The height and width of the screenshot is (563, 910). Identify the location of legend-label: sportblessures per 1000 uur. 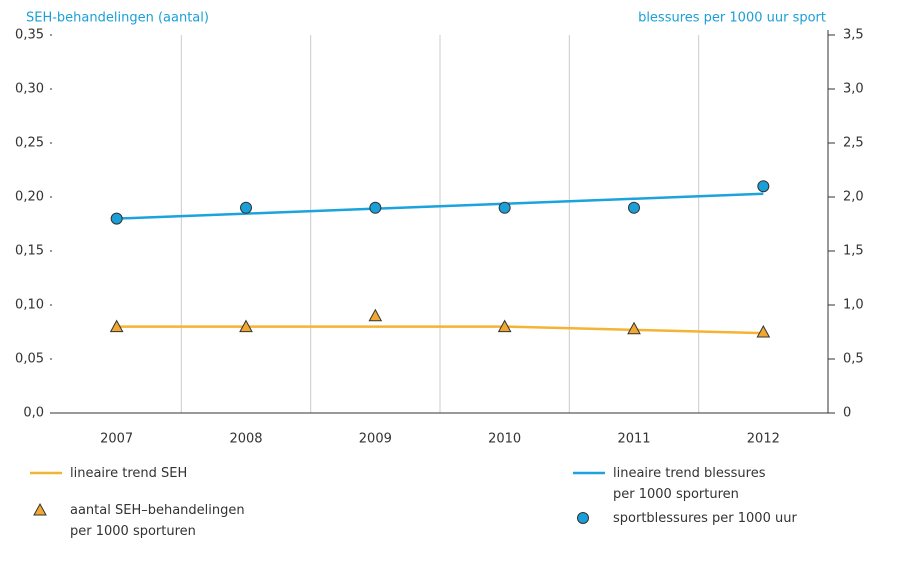
(705, 518).